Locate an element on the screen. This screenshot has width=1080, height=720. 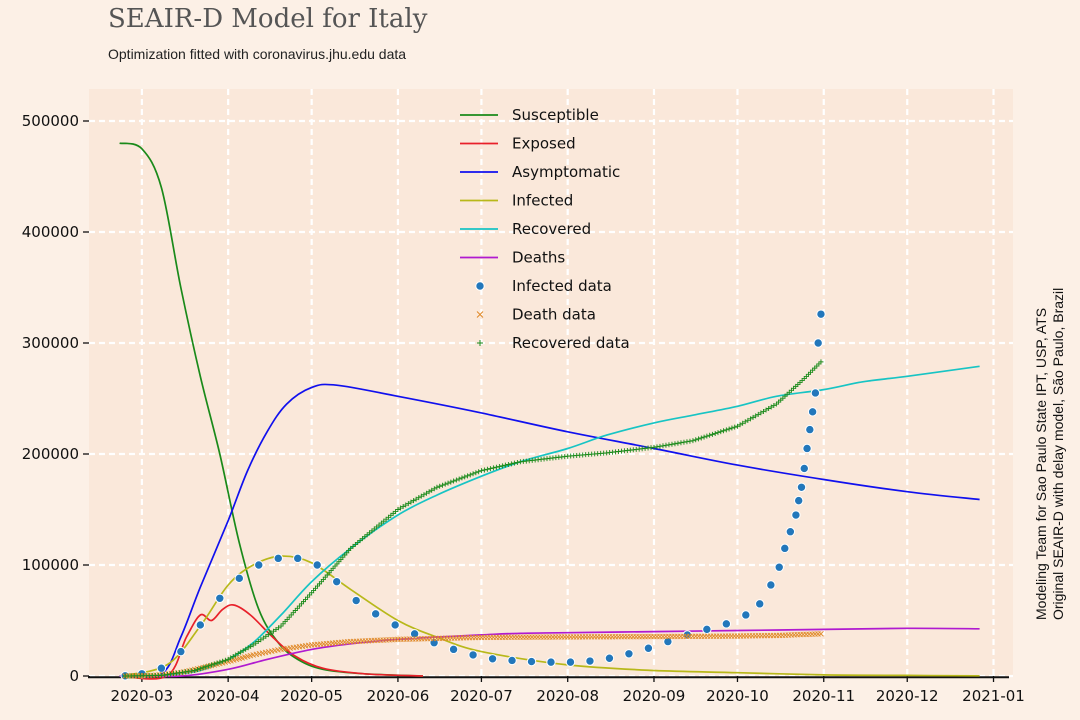
y-tick-label: 400000 is located at coordinates (50, 232).